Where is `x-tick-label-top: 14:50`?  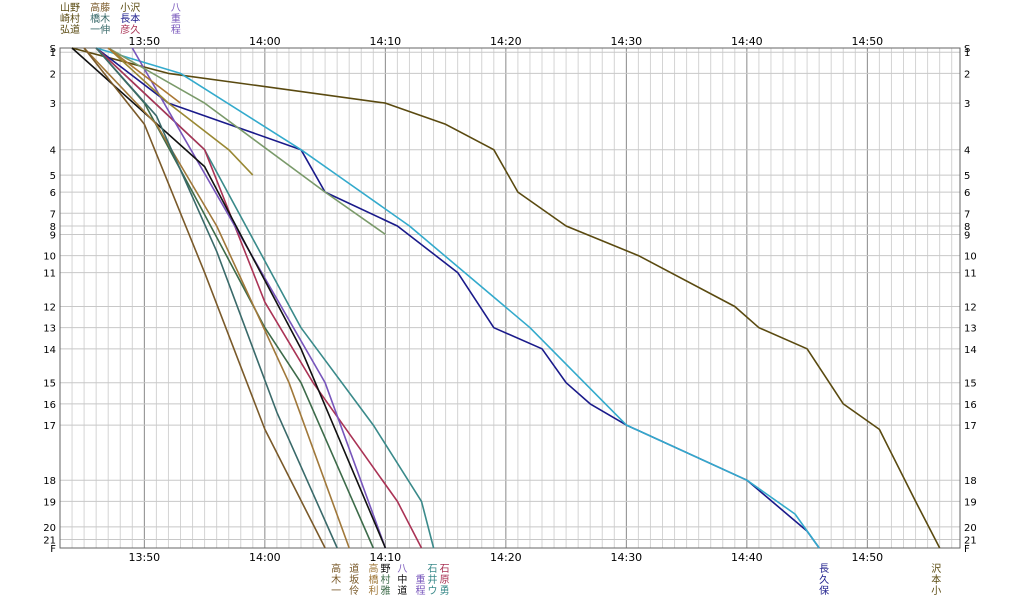 x-tick-label-top: 14:50 is located at coordinates (867, 41).